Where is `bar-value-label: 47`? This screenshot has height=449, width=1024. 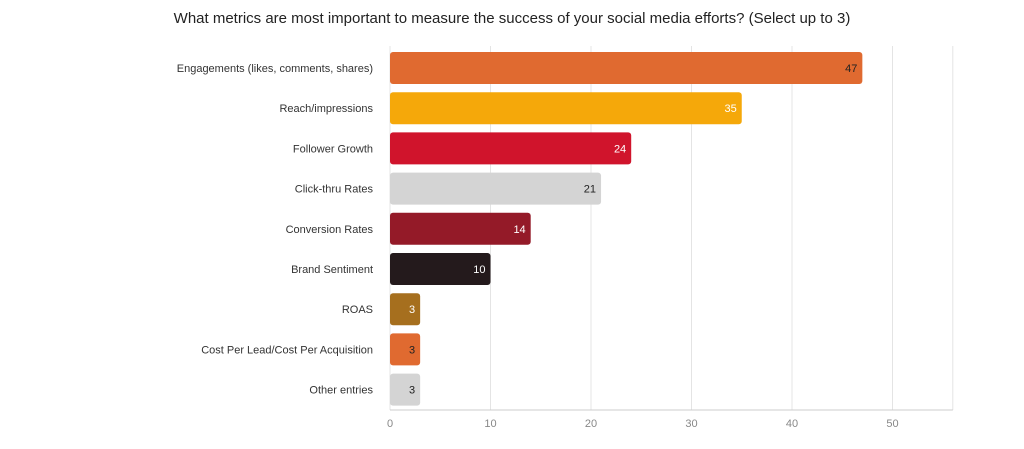
bar-value-label: 47 is located at coordinates (851, 69).